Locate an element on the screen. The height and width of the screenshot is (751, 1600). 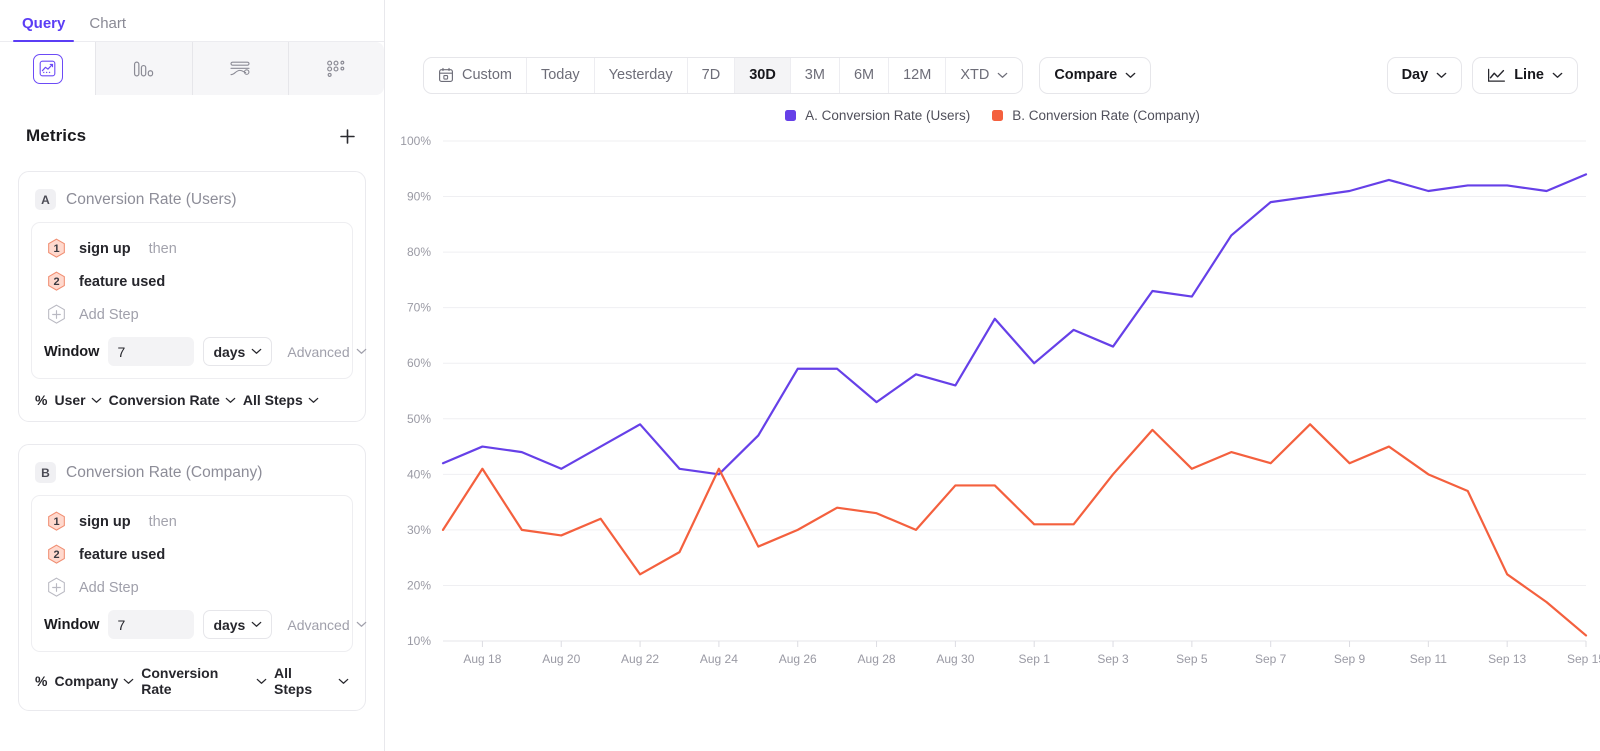
x-axis-tick-label: Aug 24 is located at coordinates (719, 659).